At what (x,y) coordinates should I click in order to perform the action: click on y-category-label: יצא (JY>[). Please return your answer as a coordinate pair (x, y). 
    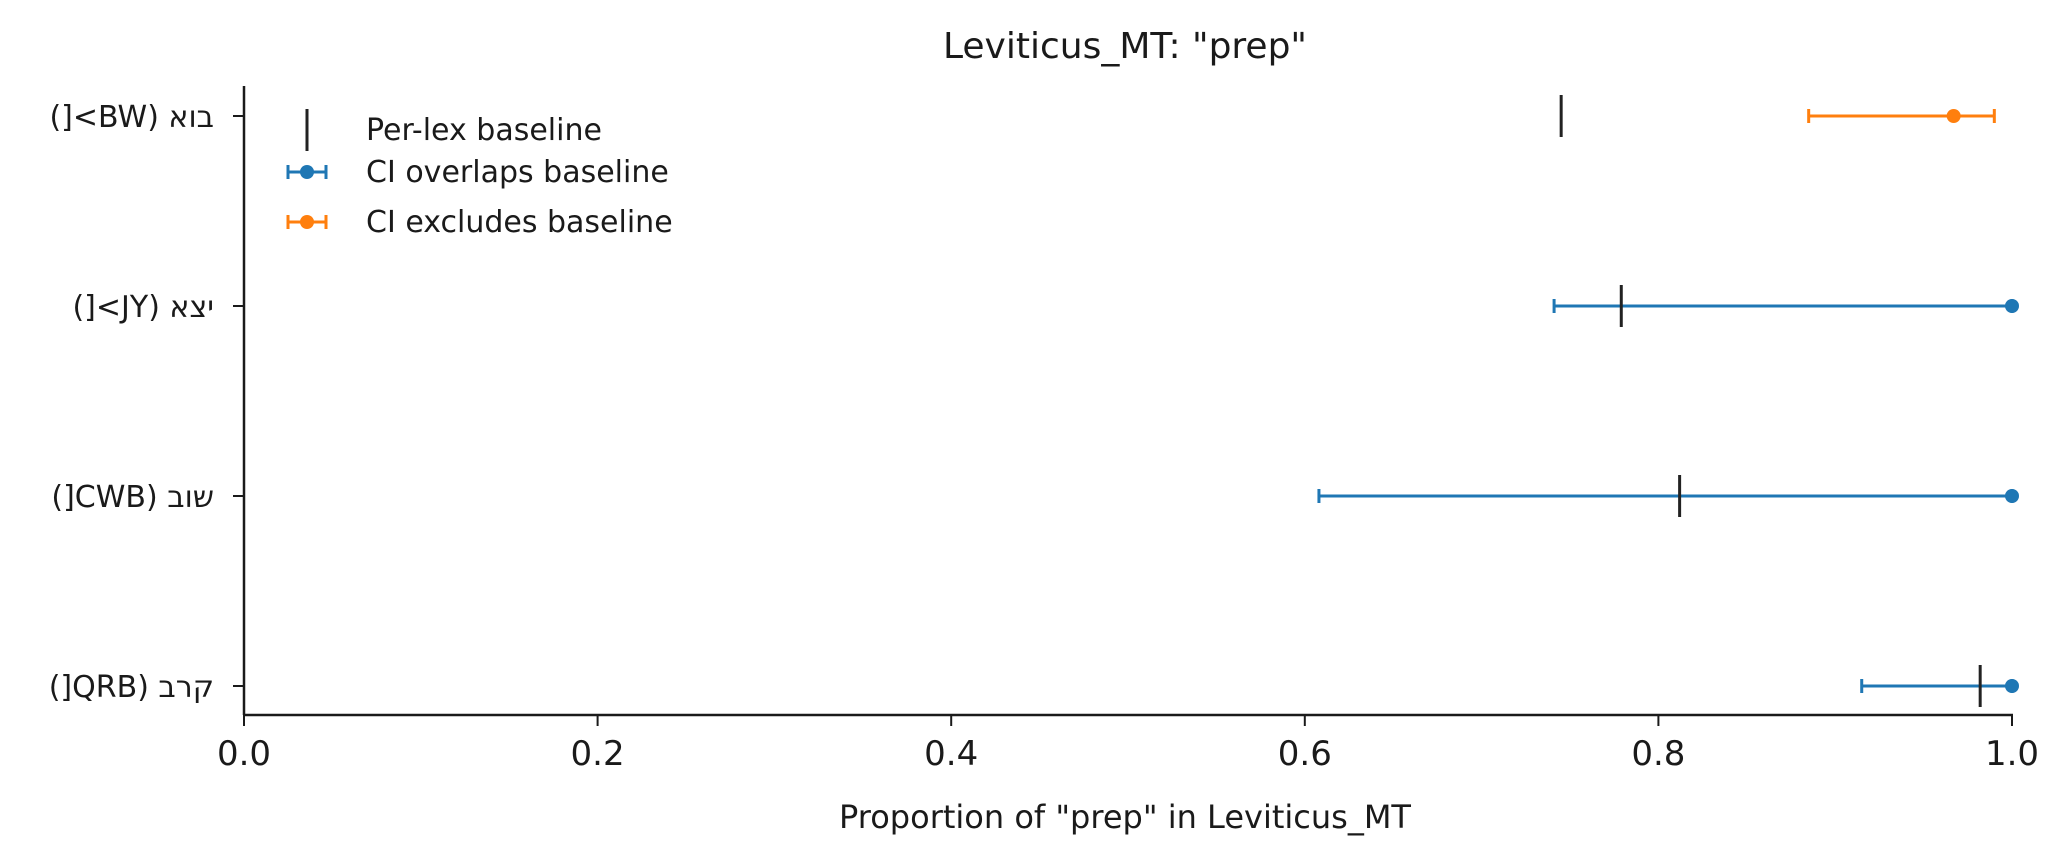
    Looking at the image, I should click on (143, 307).